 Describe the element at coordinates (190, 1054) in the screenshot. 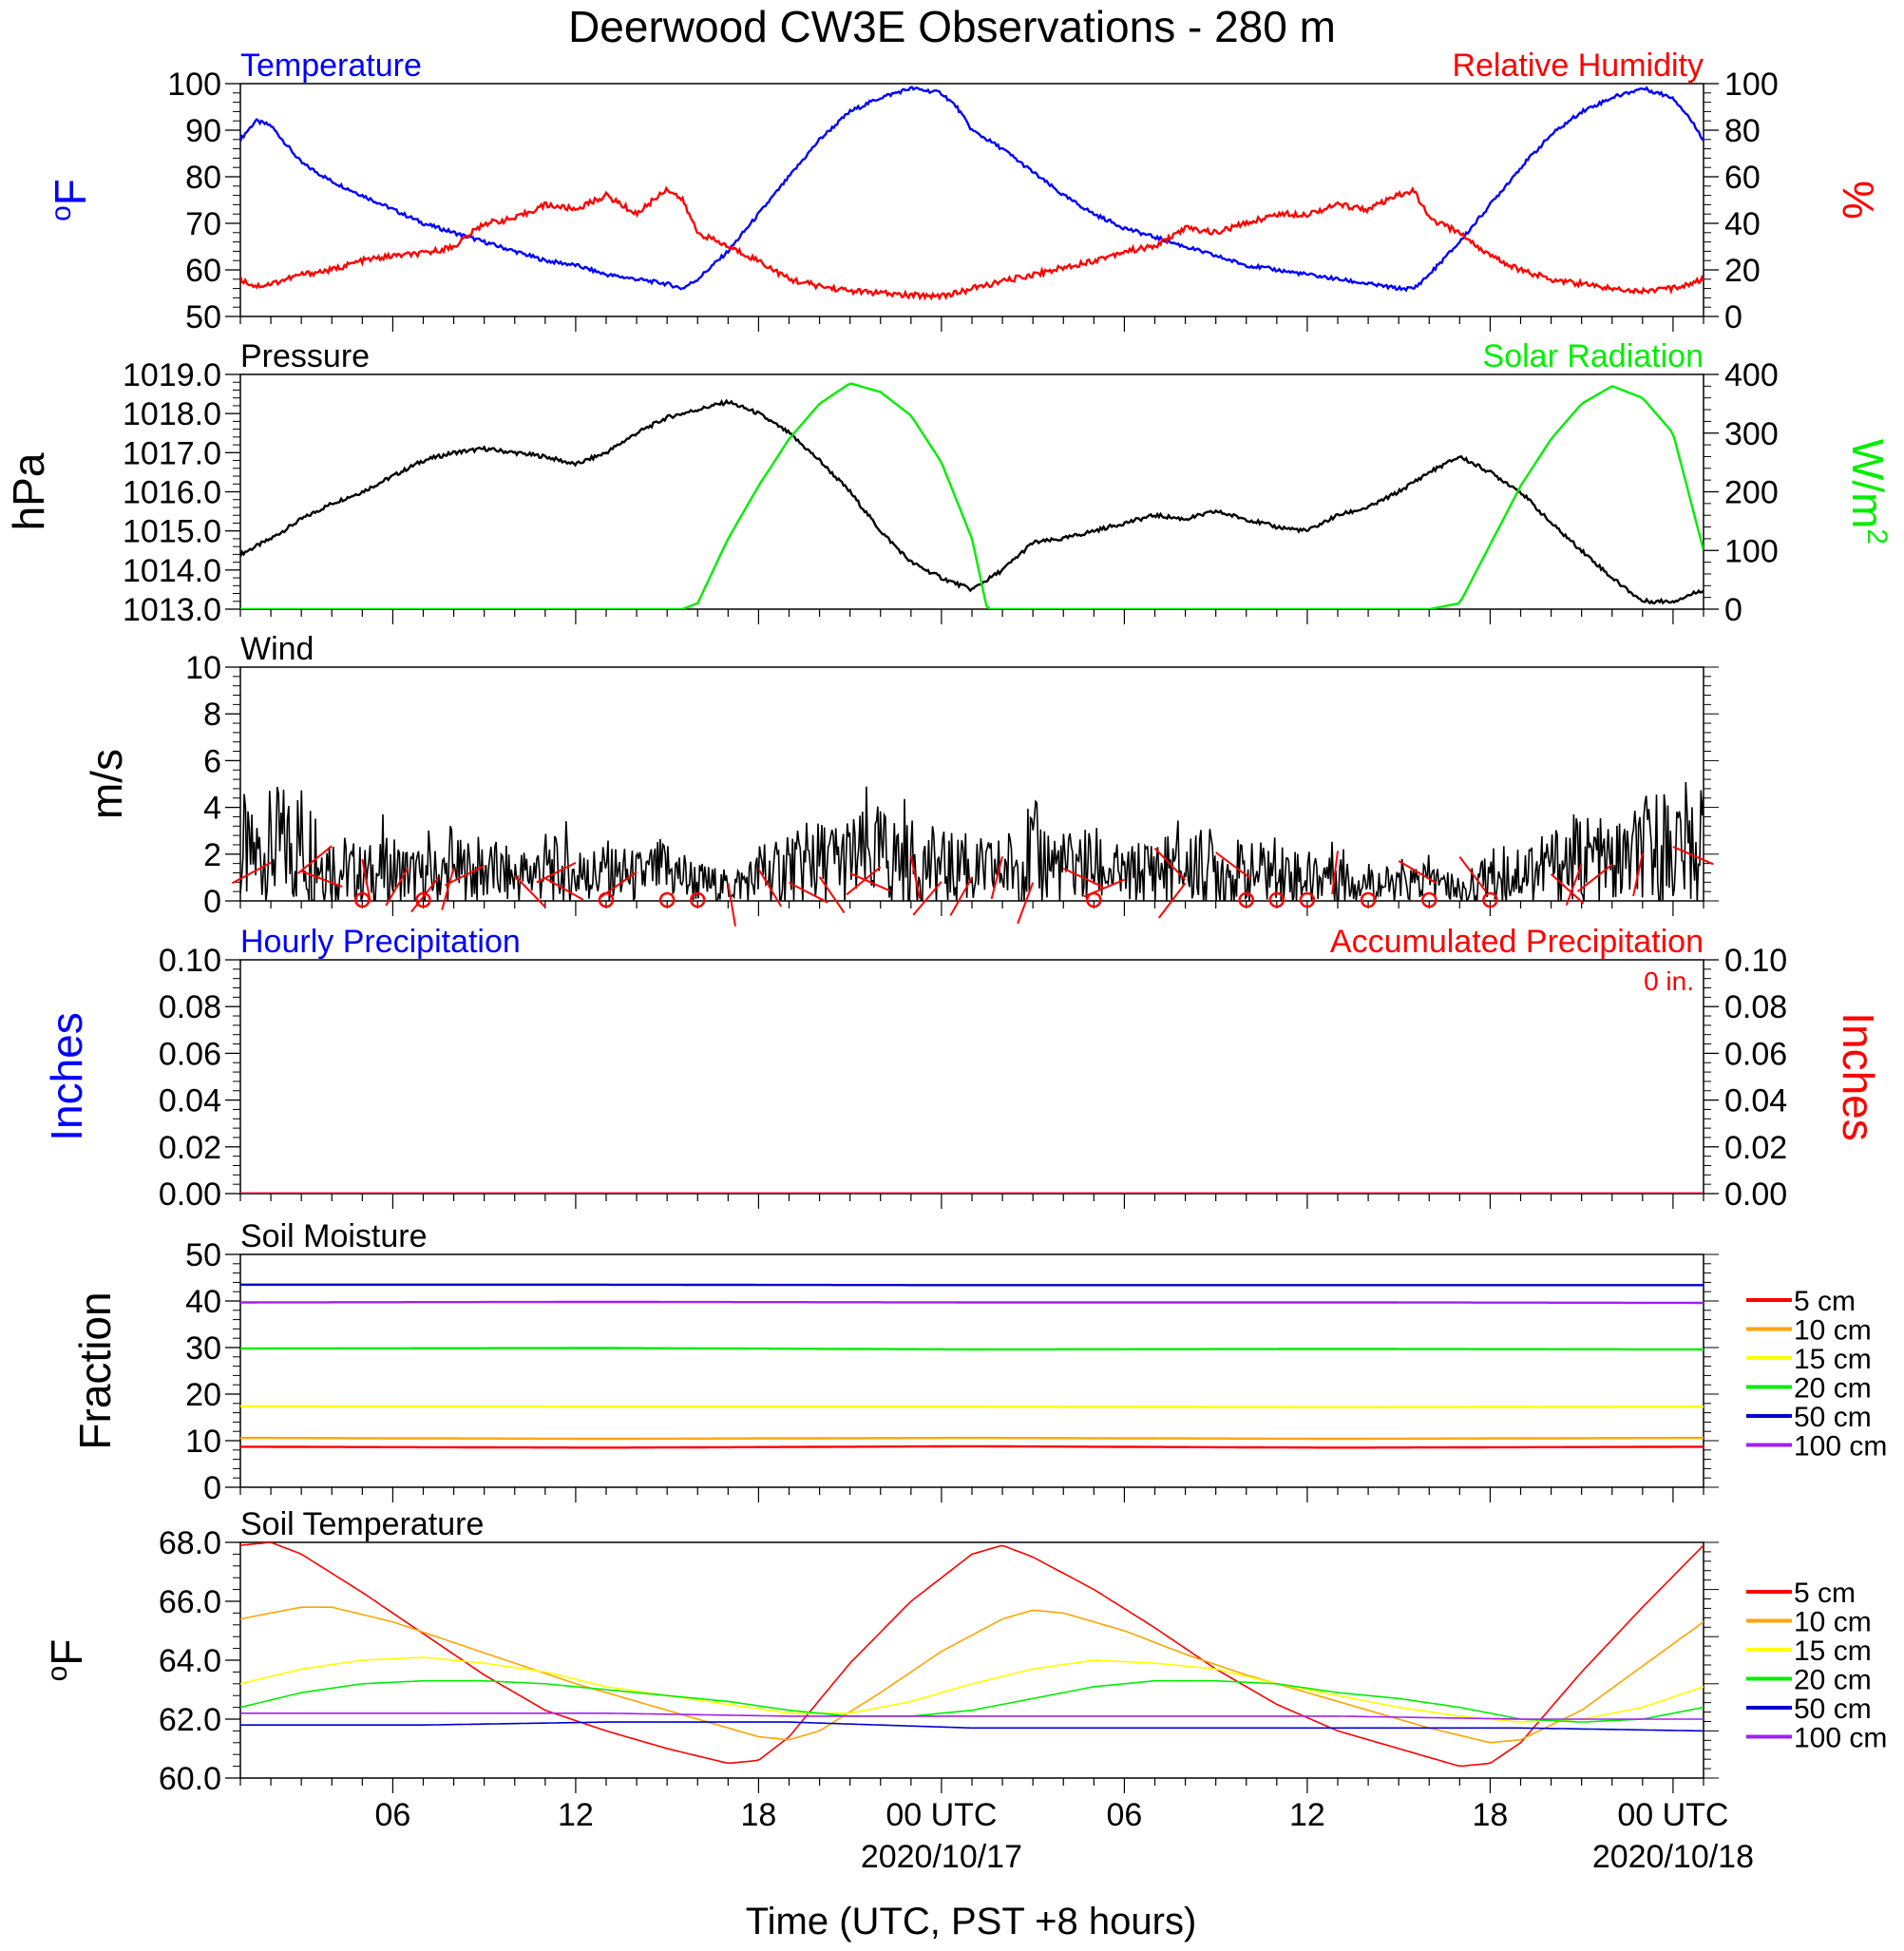

I see `y-left-tick-label: 0.06` at that location.